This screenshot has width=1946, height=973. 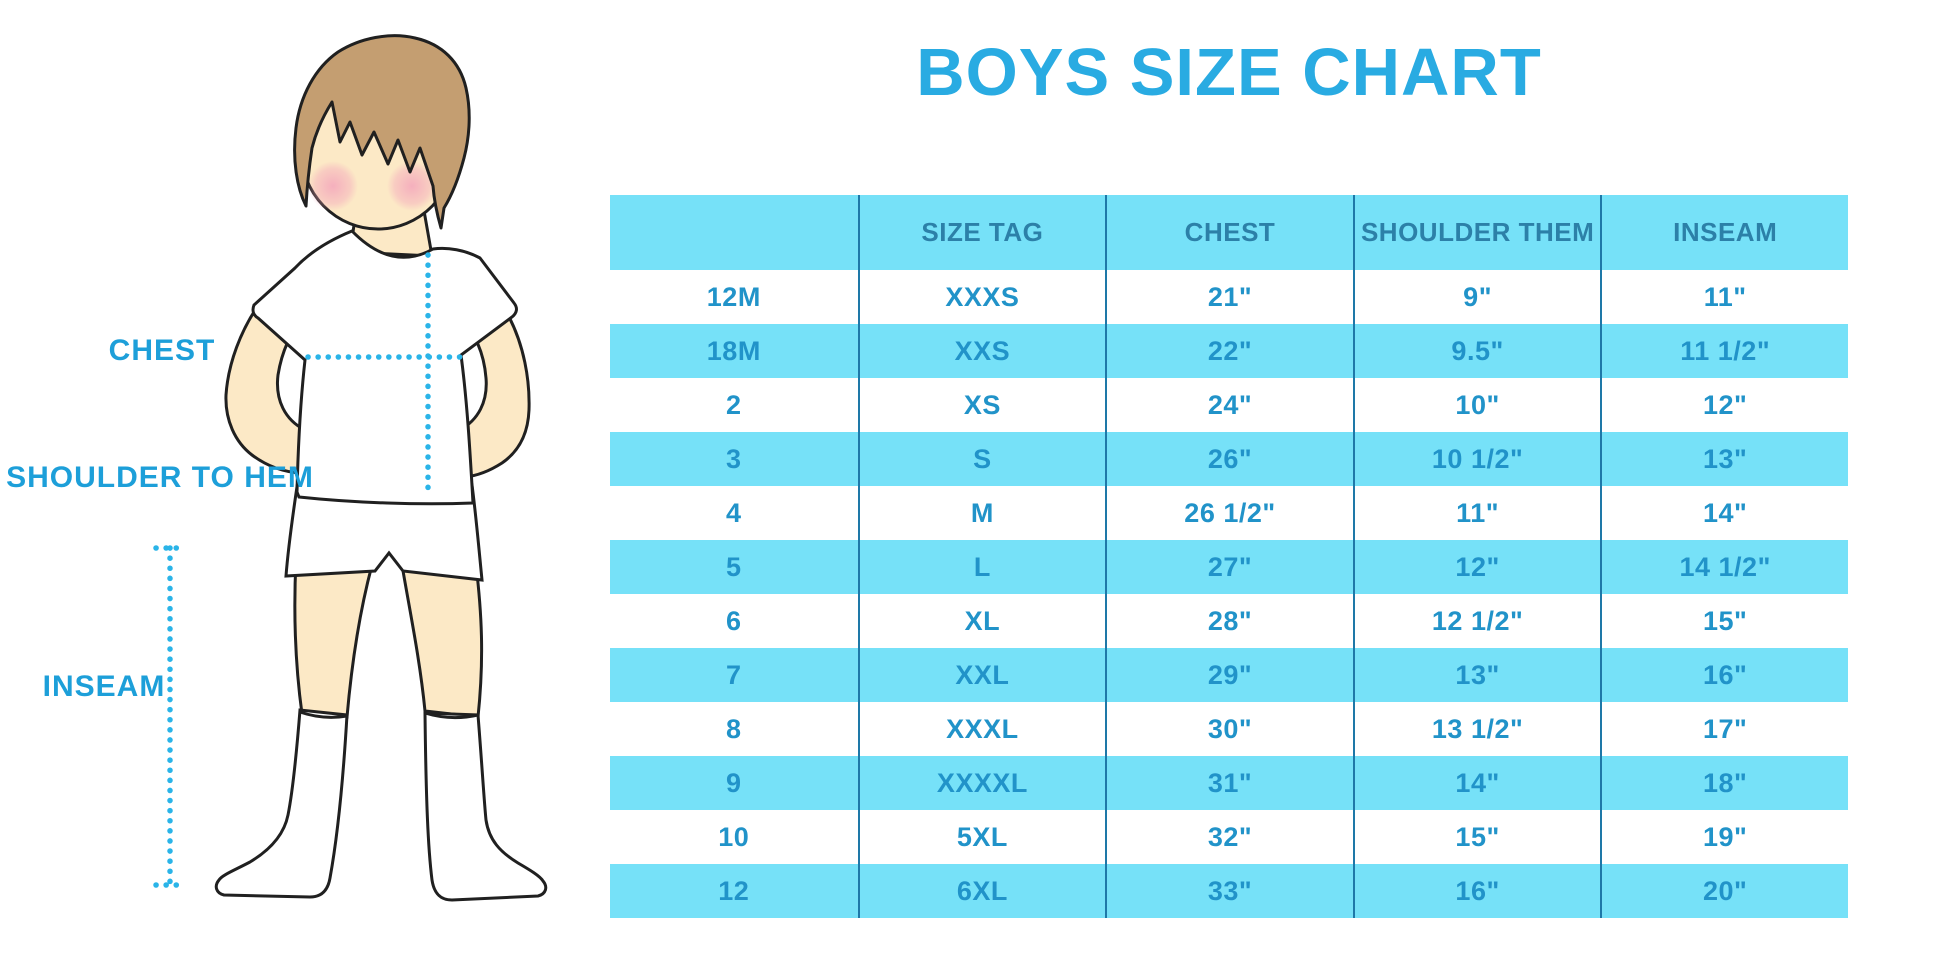 I want to click on right-leg, so click(x=442, y=641).